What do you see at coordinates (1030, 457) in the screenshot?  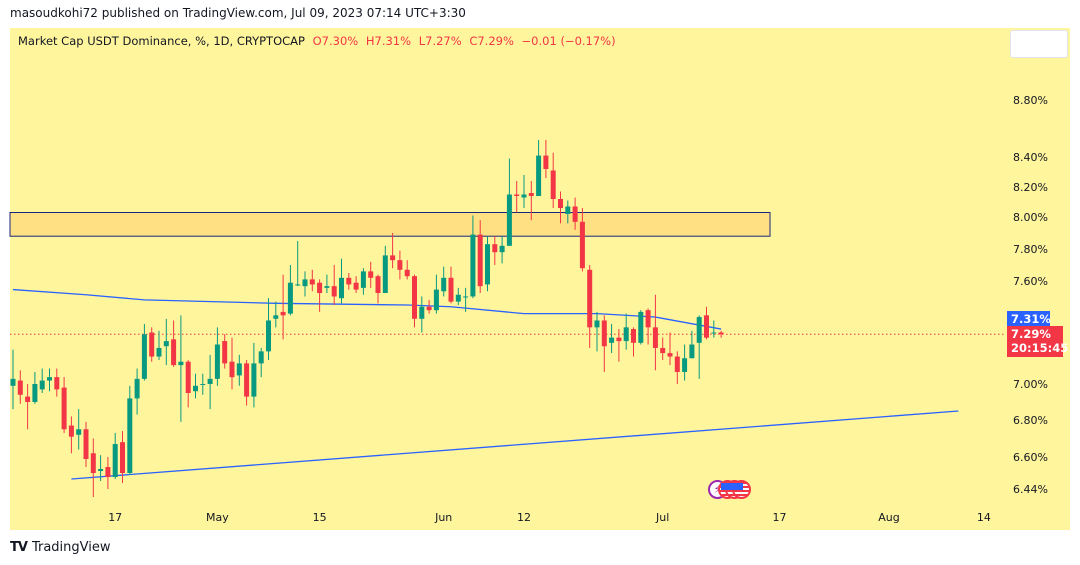 I see `price-axis-label: 6.60%` at bounding box center [1030, 457].